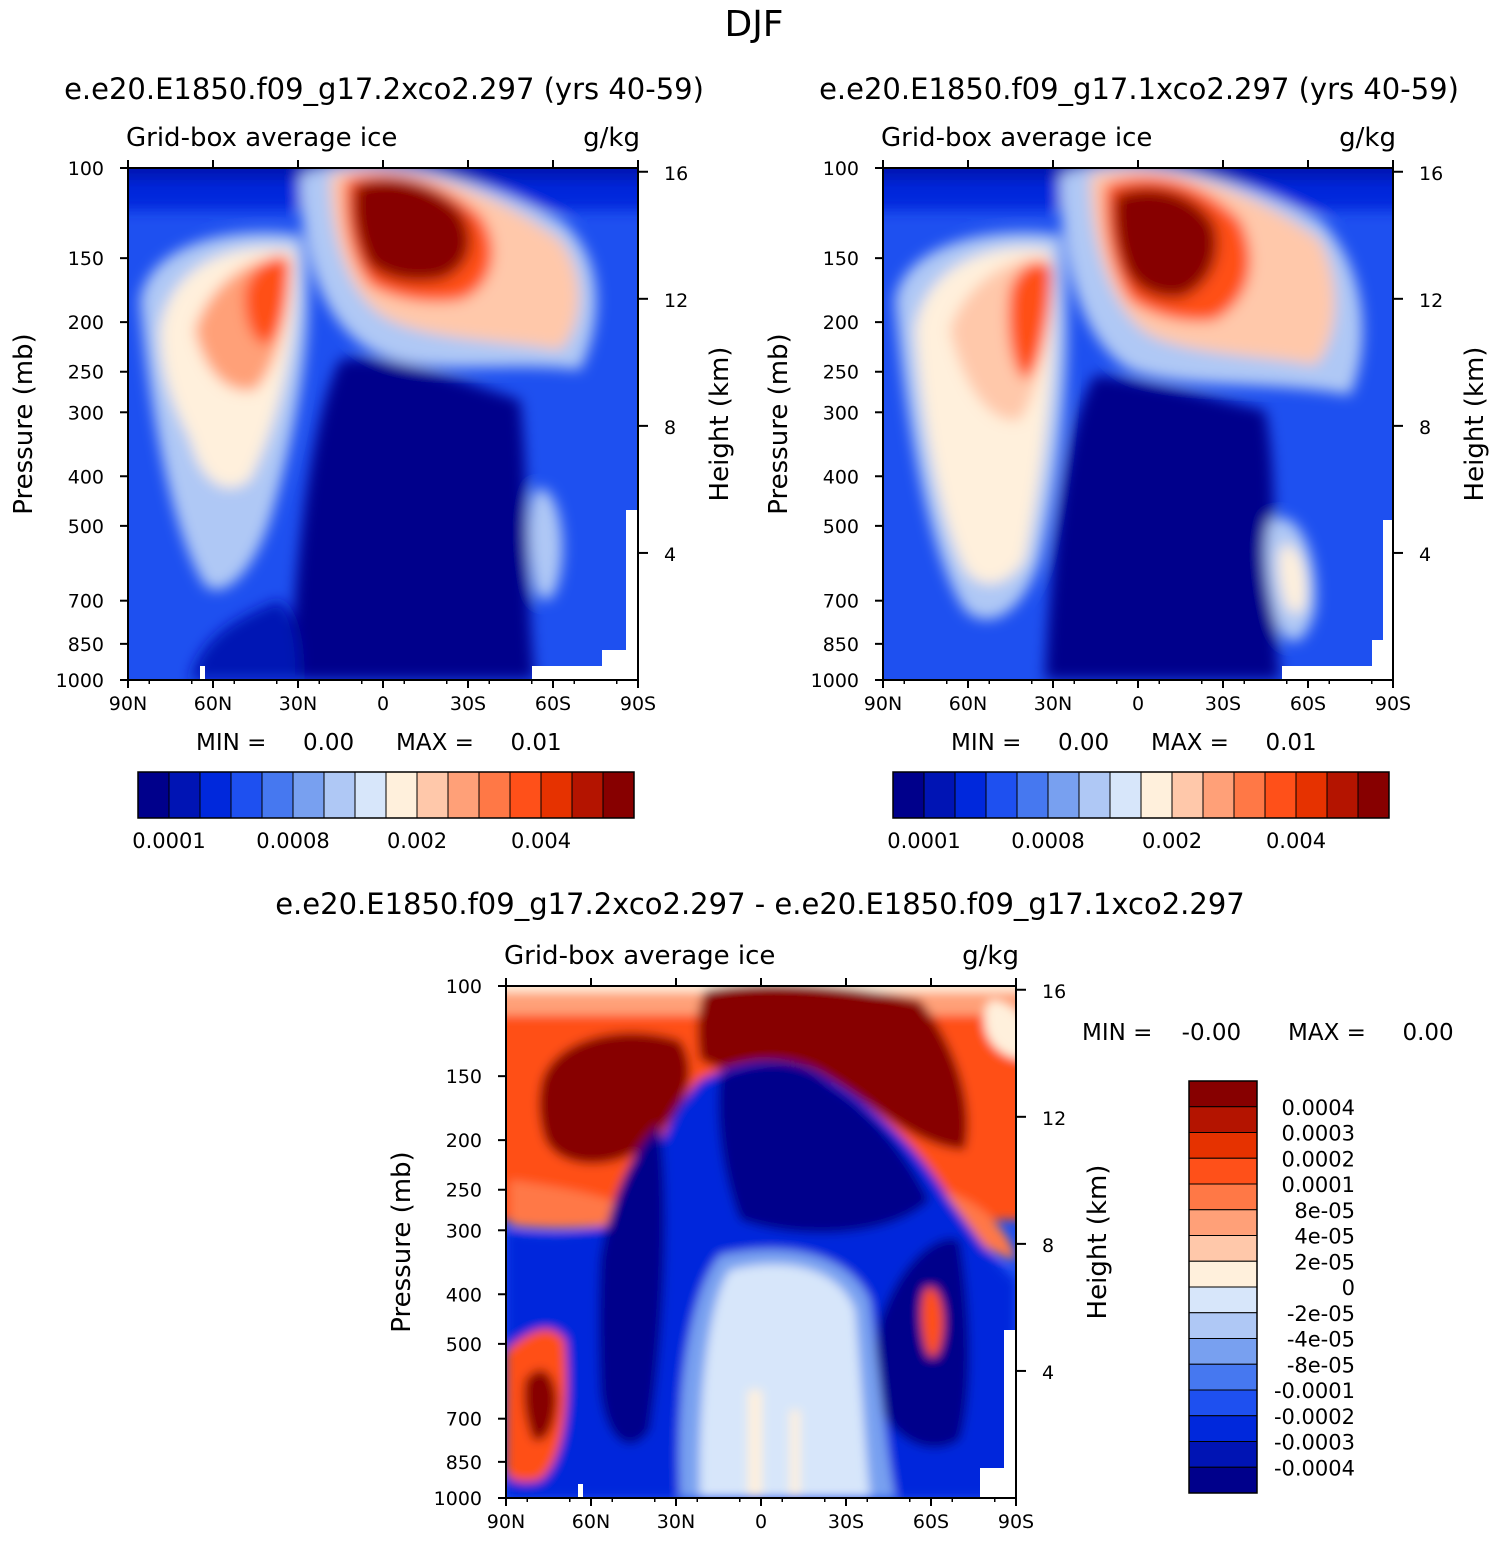 Image resolution: width=1508 pixels, height=1546 pixels. What do you see at coordinates (1030, 743) in the screenshot?
I see `min-text: MIN = 0.00` at bounding box center [1030, 743].